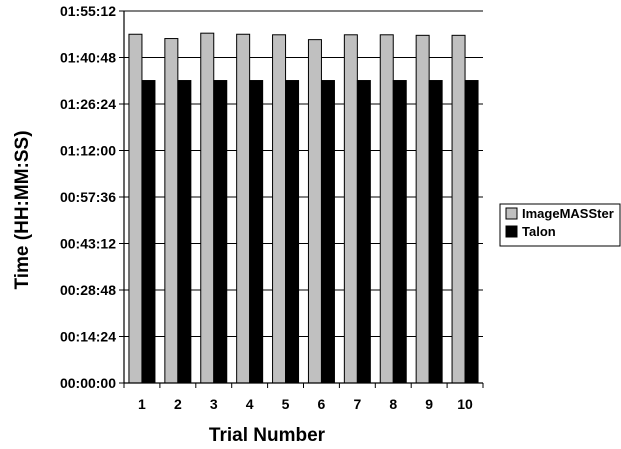 This screenshot has height=449, width=621. What do you see at coordinates (88, 104) in the screenshot?
I see `y-tick-label: 01:26:24` at bounding box center [88, 104].